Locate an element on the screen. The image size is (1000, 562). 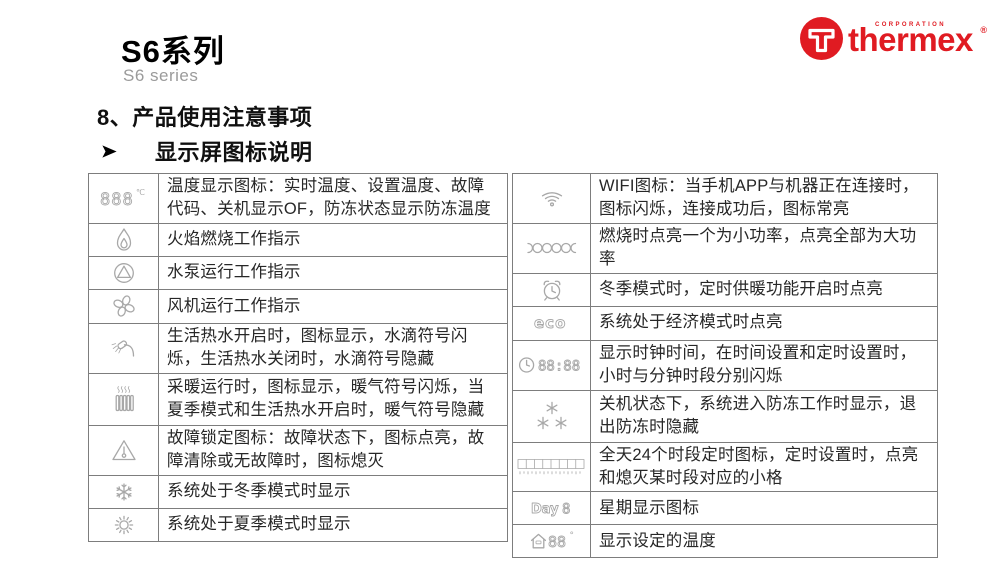
table-row: 采暖运行时，图标显示，暖气符号闪烁，当夏季模式和生活热水开启时，暖气符号隐藏 is located at coordinates (298, 399).